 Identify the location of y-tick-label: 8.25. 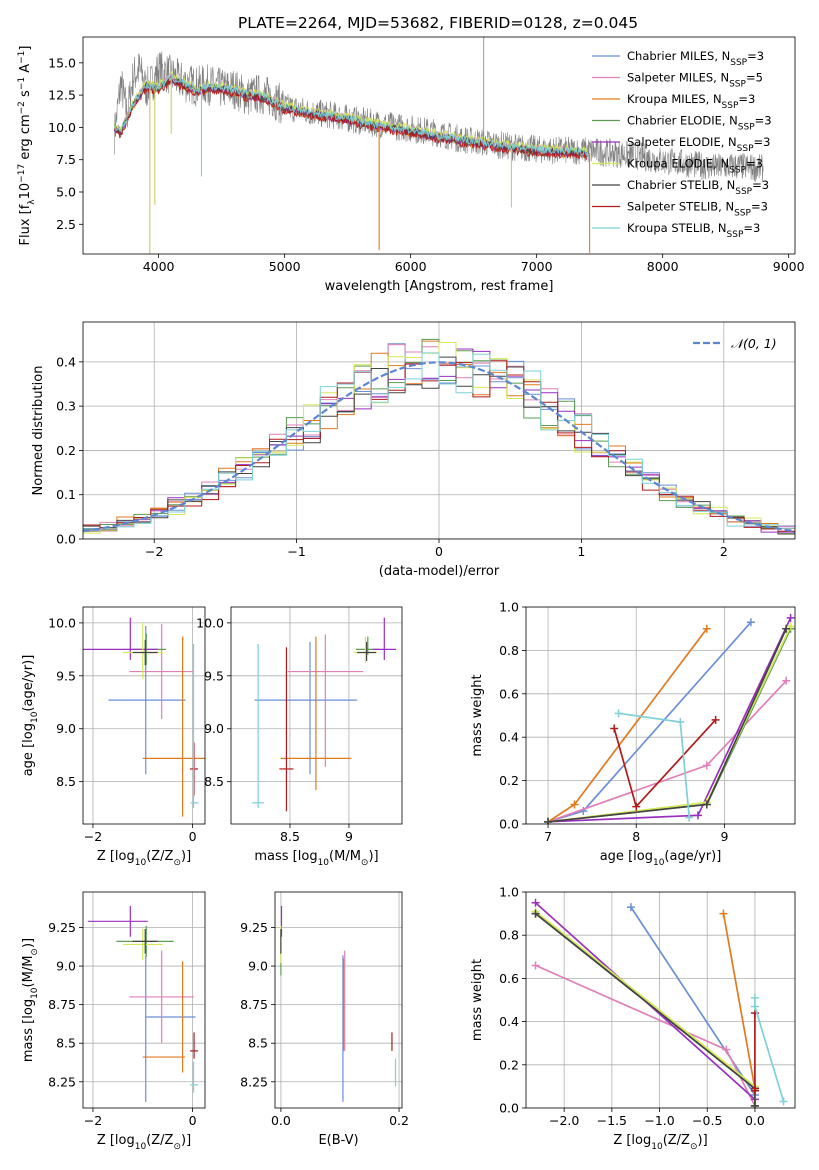
(62, 1081).